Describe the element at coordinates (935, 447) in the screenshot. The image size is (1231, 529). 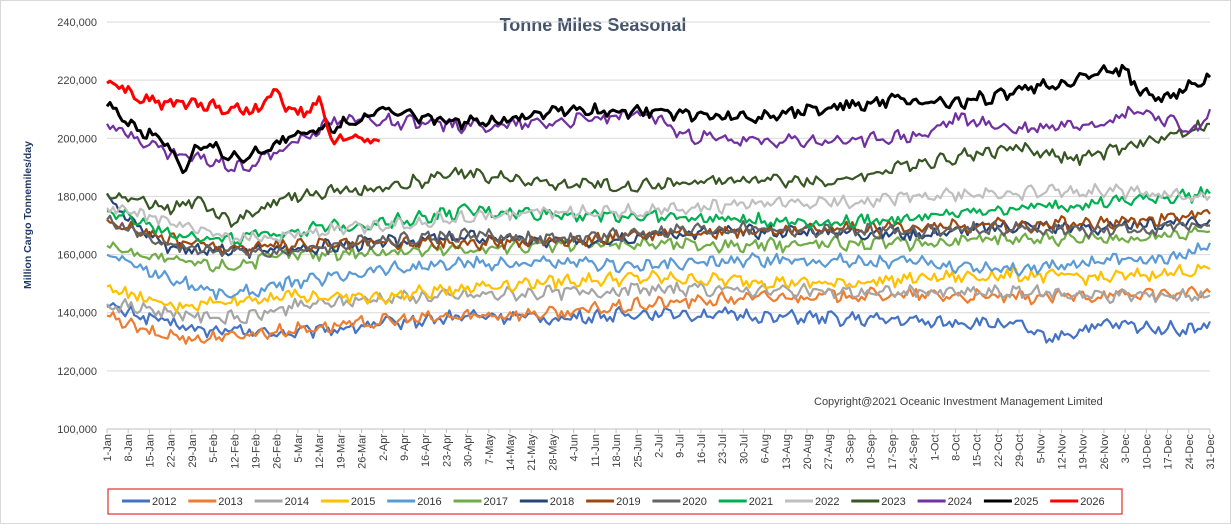
I see `x-tick-label: 1-Oct` at that location.